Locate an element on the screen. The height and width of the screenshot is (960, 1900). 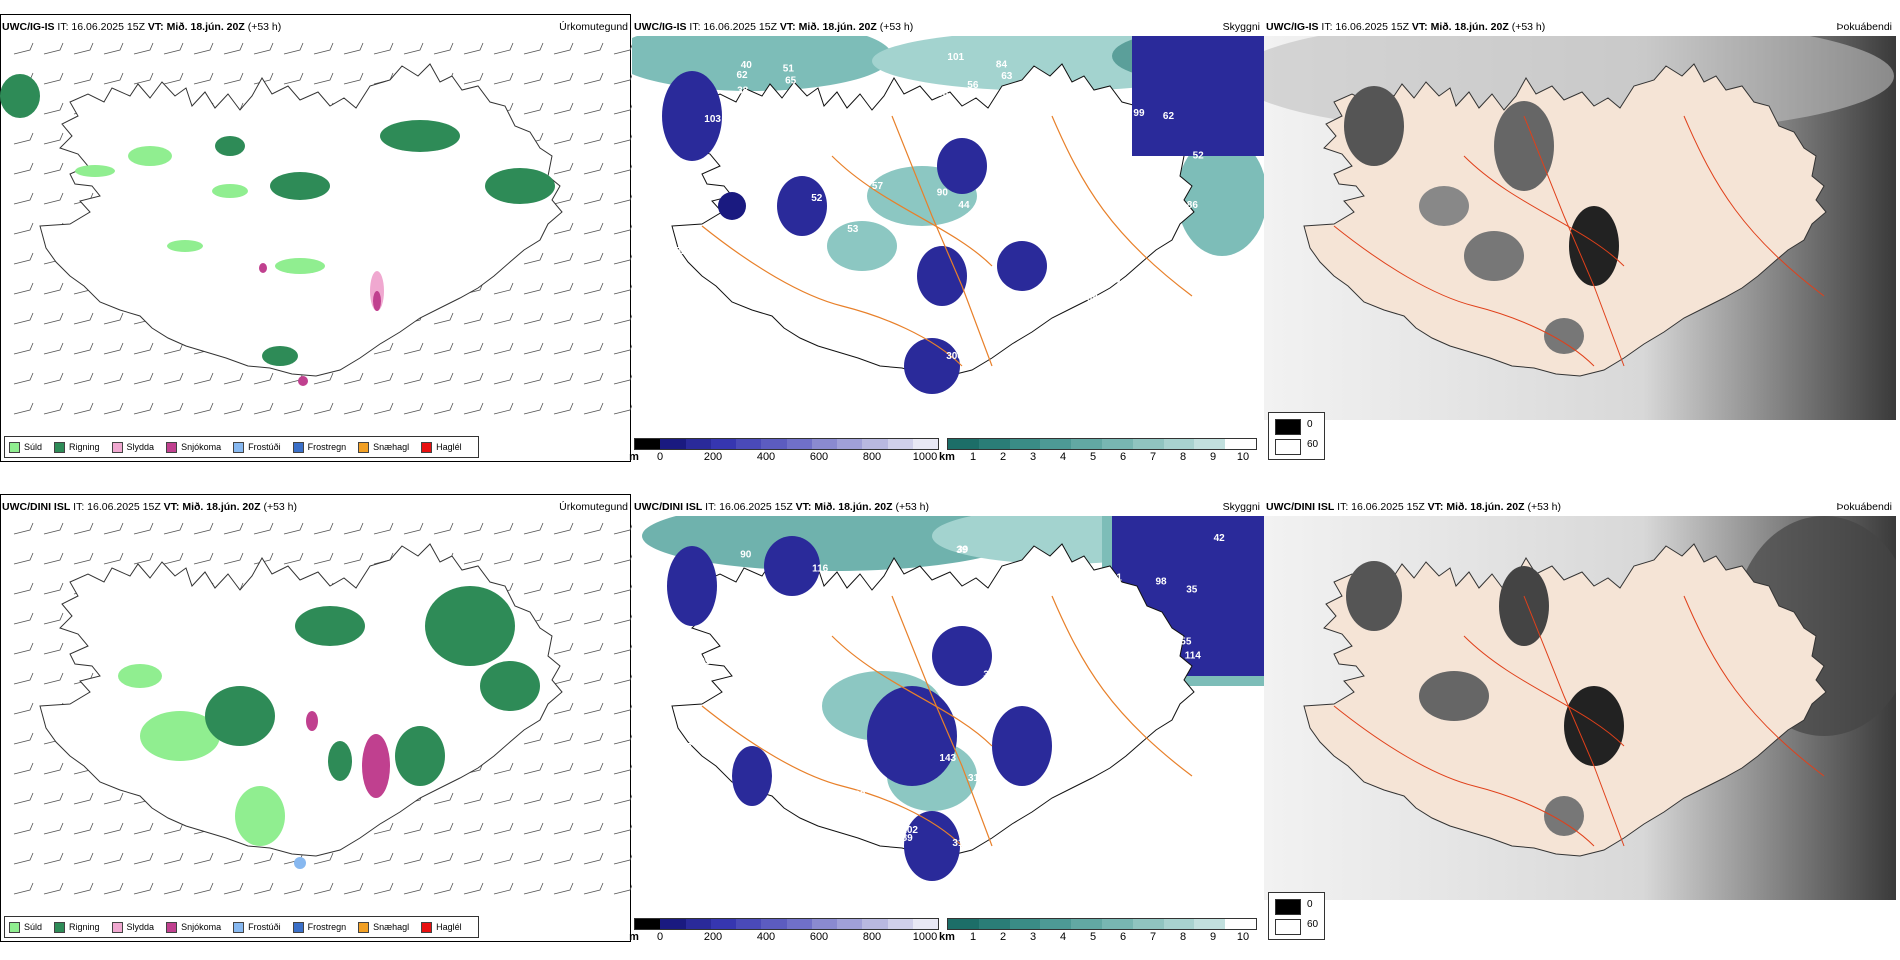
ceiling-value-label: 41 is located at coordinates (740, 359).